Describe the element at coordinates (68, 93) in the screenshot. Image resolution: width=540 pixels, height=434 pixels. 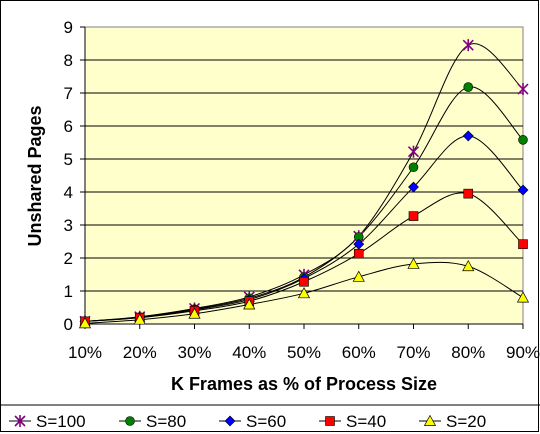
I see `y-tick-label: 7` at that location.